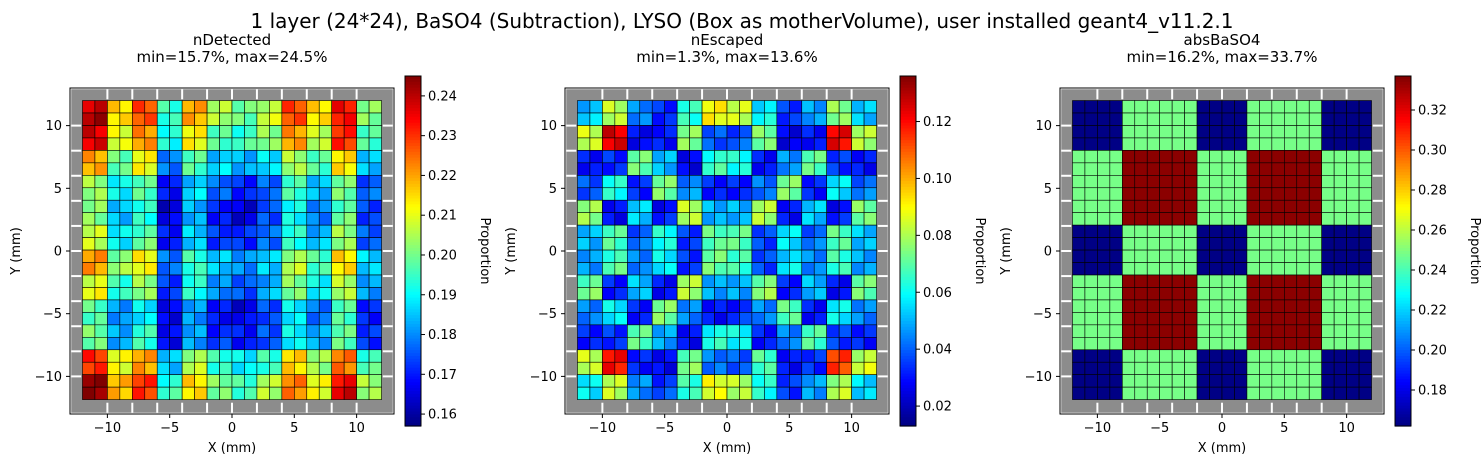 This screenshot has width=1484, height=469. Describe the element at coordinates (511, 251) in the screenshot. I see `y-axis-label: Y (mm)` at that location.